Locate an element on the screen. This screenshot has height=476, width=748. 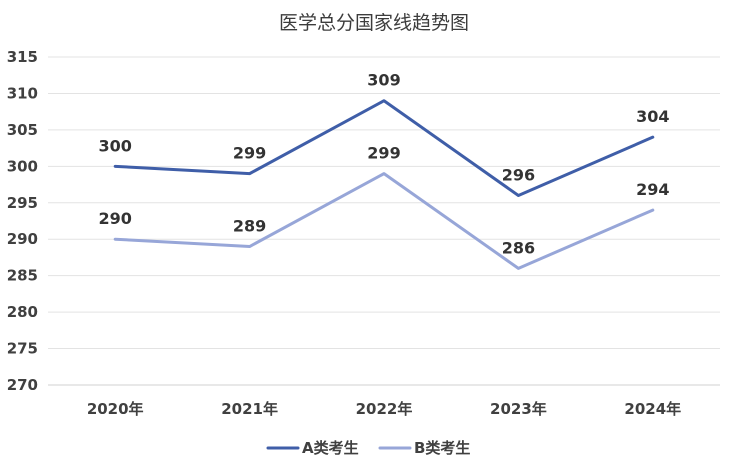
y-tick-label: 310 is located at coordinates (22, 93).